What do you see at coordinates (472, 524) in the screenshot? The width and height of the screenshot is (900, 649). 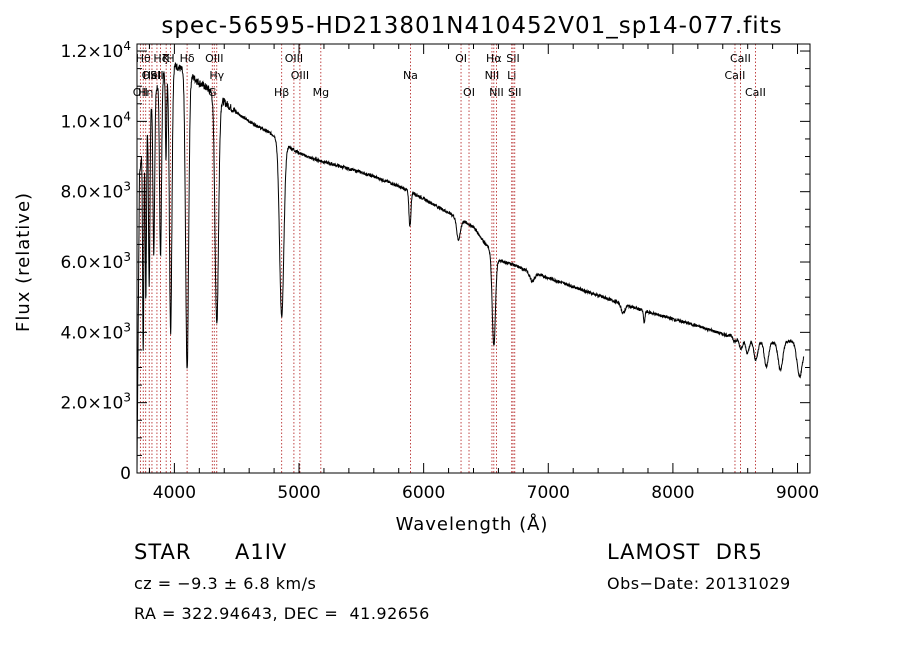 I see `x-axis-label: Wavelength (Å)` at bounding box center [472, 524].